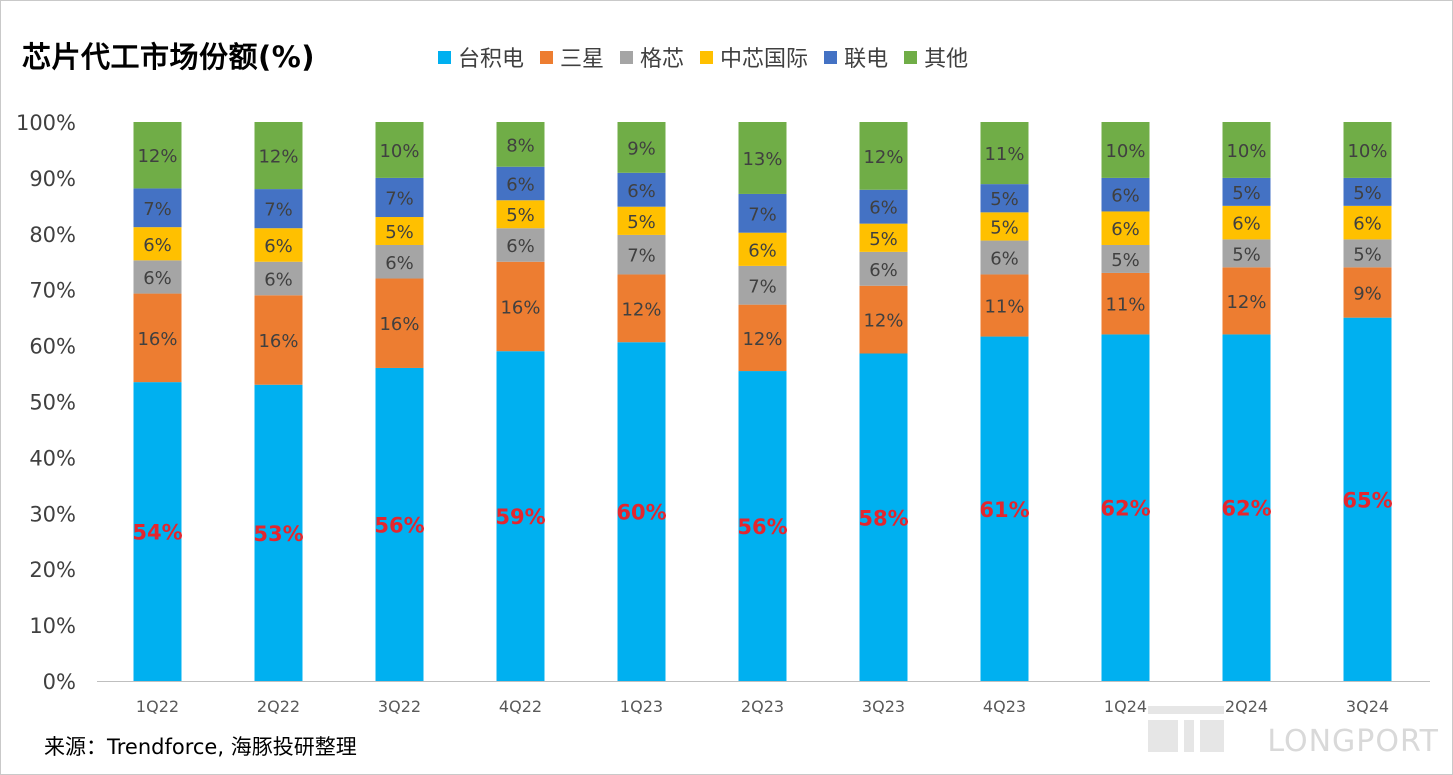 The image size is (1453, 775). What do you see at coordinates (52, 291) in the screenshot?
I see `y-tick-label: 70%` at bounding box center [52, 291].